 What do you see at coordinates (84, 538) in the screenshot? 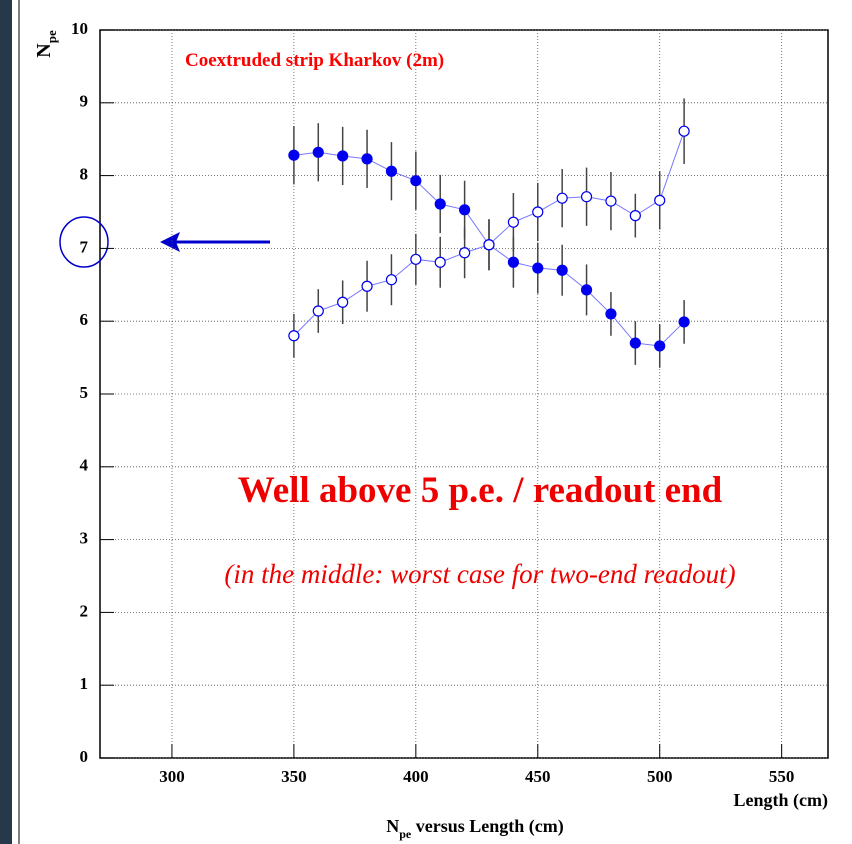
I see `y-tick-label: 3` at bounding box center [84, 538].